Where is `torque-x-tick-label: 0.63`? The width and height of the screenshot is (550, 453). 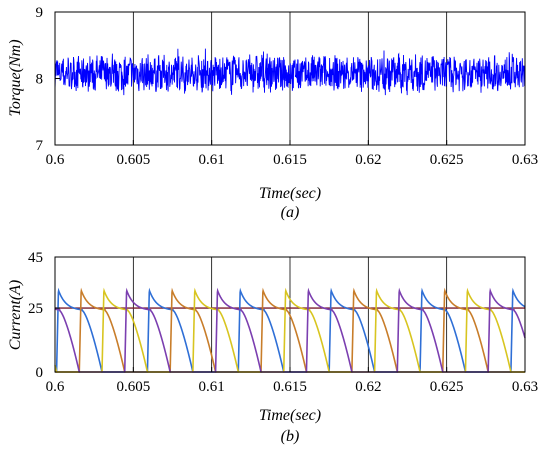
torque-x-tick-label: 0.63 is located at coordinates (525, 160).